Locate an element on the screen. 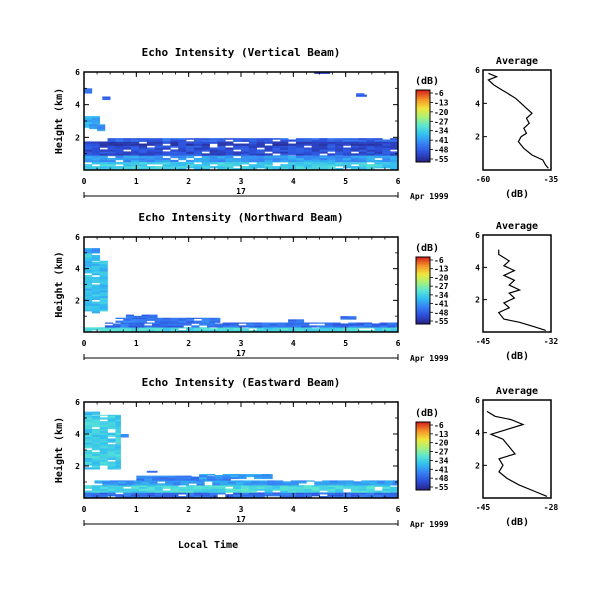  panel-title: Echo Intensity (Eastward Beam) is located at coordinates (241, 382).